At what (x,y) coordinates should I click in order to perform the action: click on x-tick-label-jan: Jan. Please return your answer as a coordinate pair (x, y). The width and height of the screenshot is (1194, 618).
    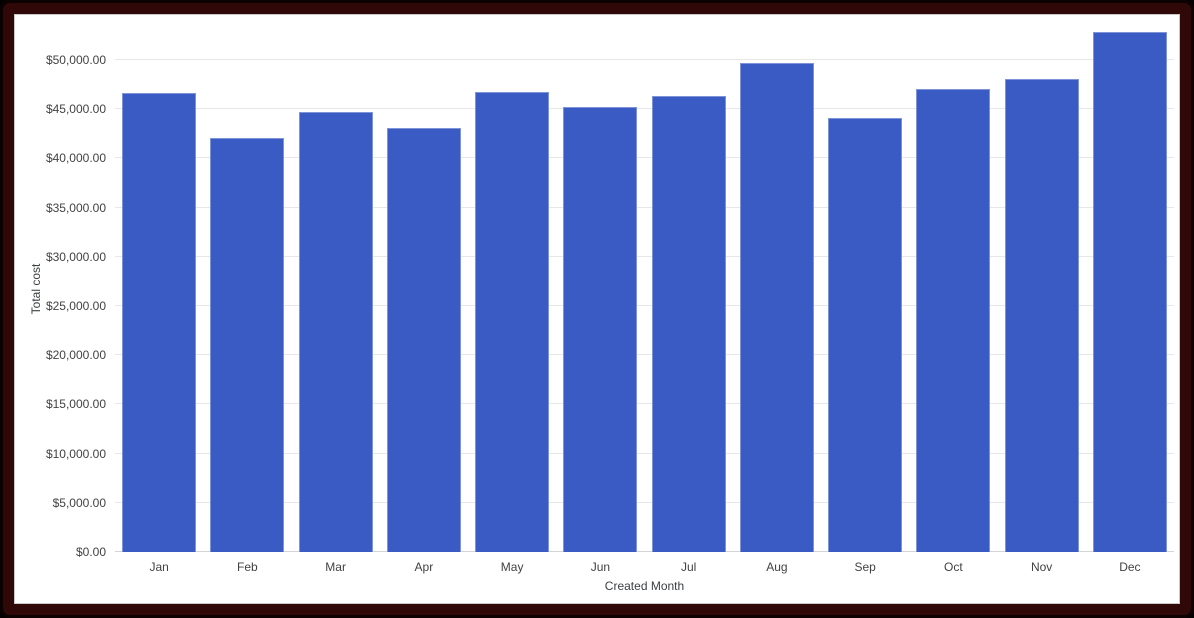
    Looking at the image, I should click on (159, 567).